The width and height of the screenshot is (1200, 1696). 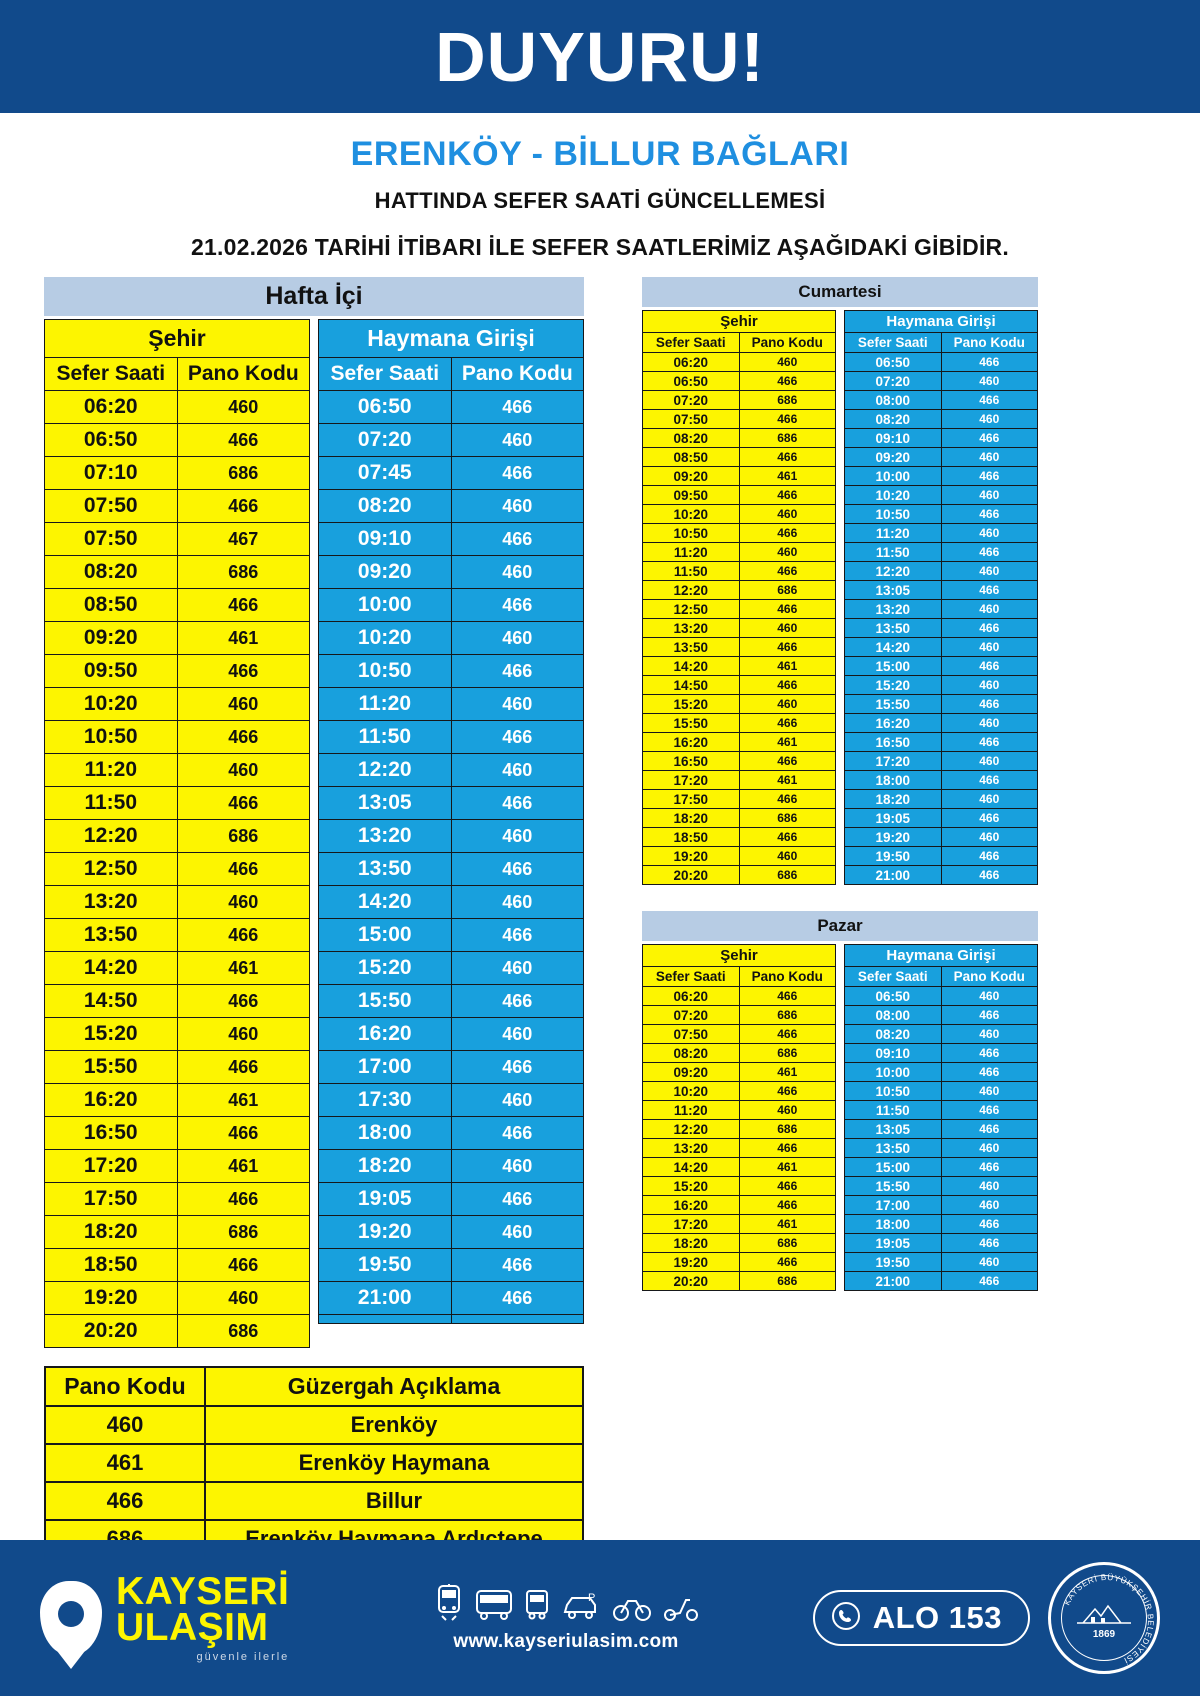 I want to click on table-row: 10:50 466, so click(x=177, y=737).